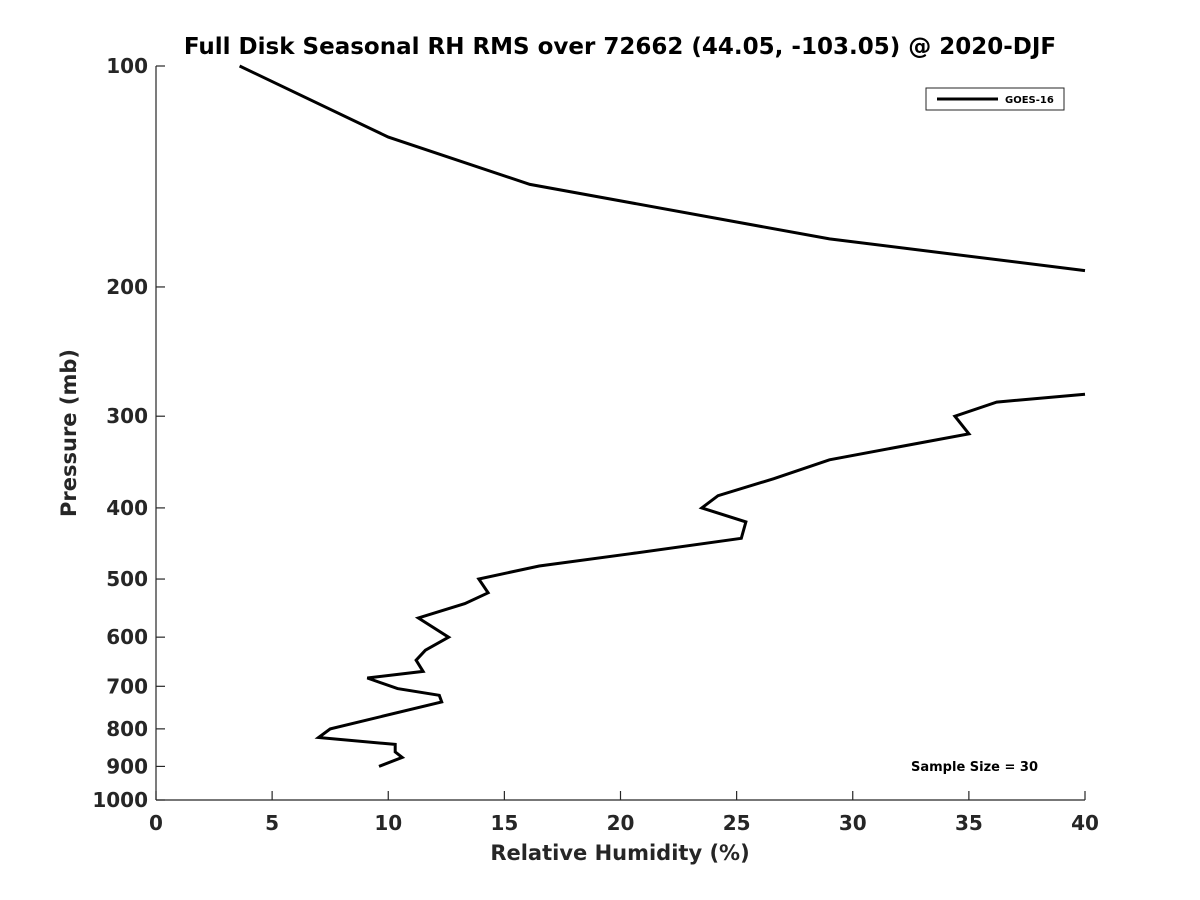 The height and width of the screenshot is (900, 1200). I want to click on y-tick-label: 200, so click(127, 287).